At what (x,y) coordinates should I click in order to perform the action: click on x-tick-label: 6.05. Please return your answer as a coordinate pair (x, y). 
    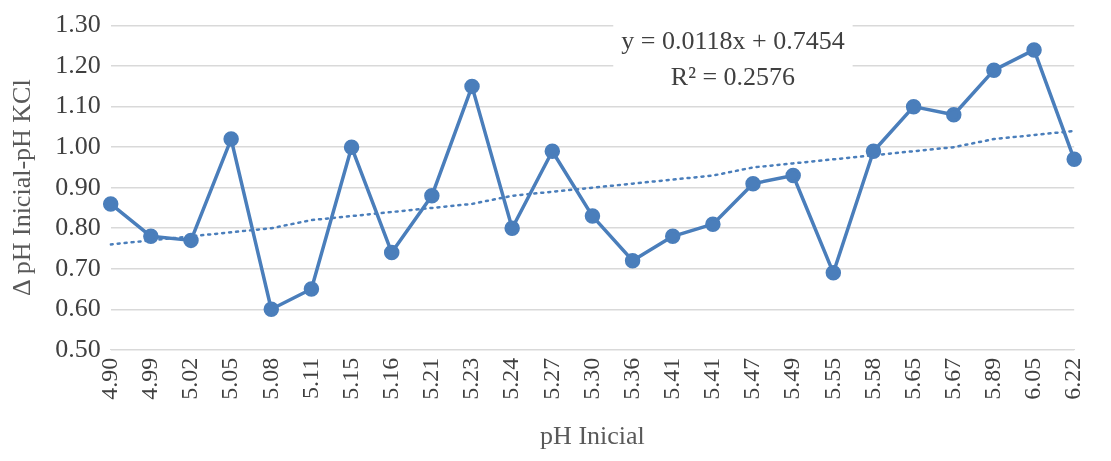
    Looking at the image, I should click on (1032, 378).